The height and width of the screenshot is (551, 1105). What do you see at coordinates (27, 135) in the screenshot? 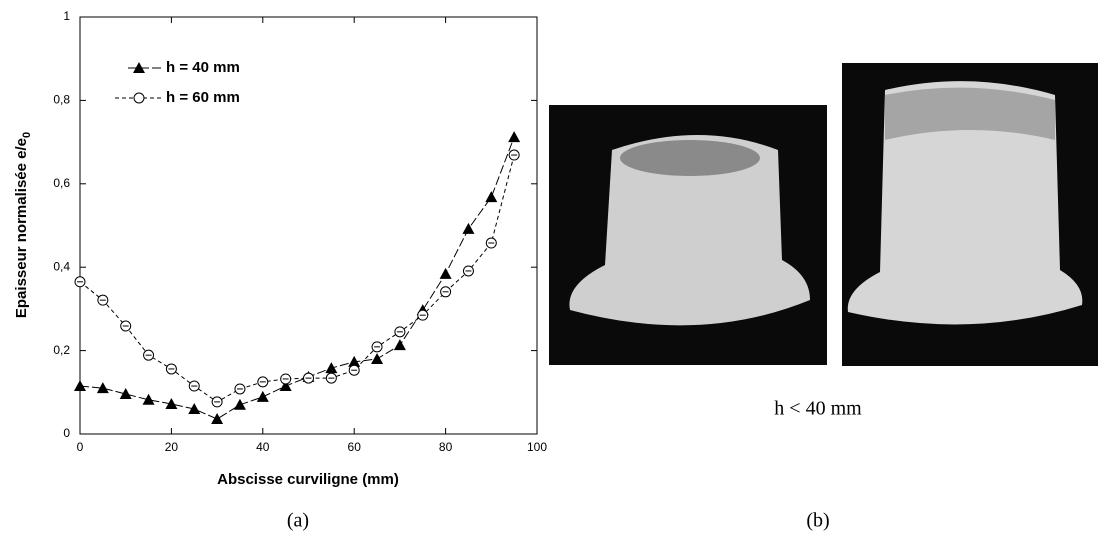
I see `y-axis-title-sub: 0` at bounding box center [27, 135].